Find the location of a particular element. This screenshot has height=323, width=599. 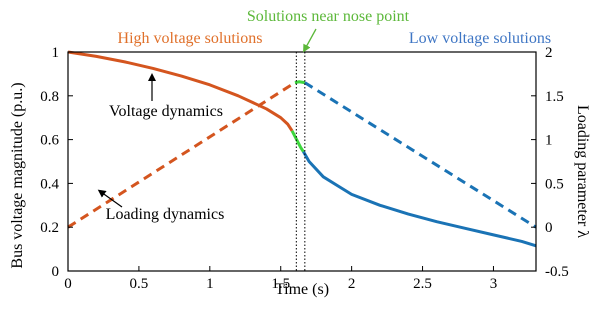

y-left-tick-label: 0.6 is located at coordinates (49, 141).